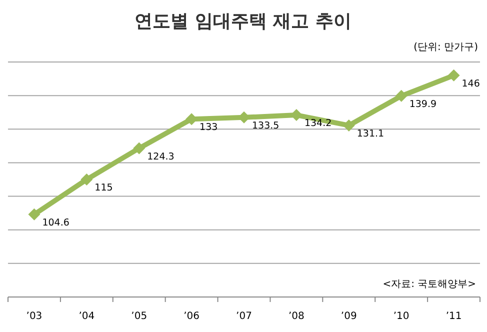 This screenshot has width=487, height=332. Describe the element at coordinates (318, 124) in the screenshot. I see `data-label: 134.2` at that location.